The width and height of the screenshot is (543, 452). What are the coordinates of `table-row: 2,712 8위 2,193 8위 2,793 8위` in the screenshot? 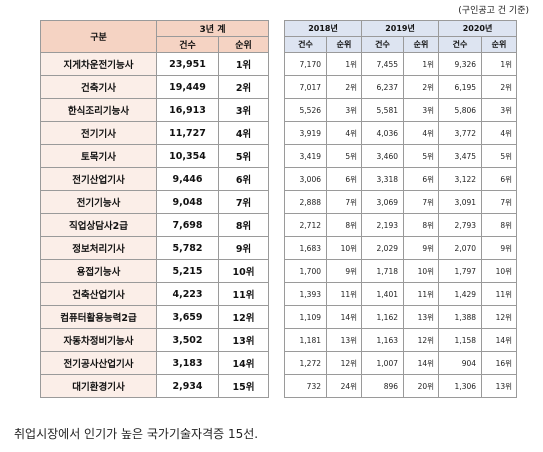 It's located at (401, 225).